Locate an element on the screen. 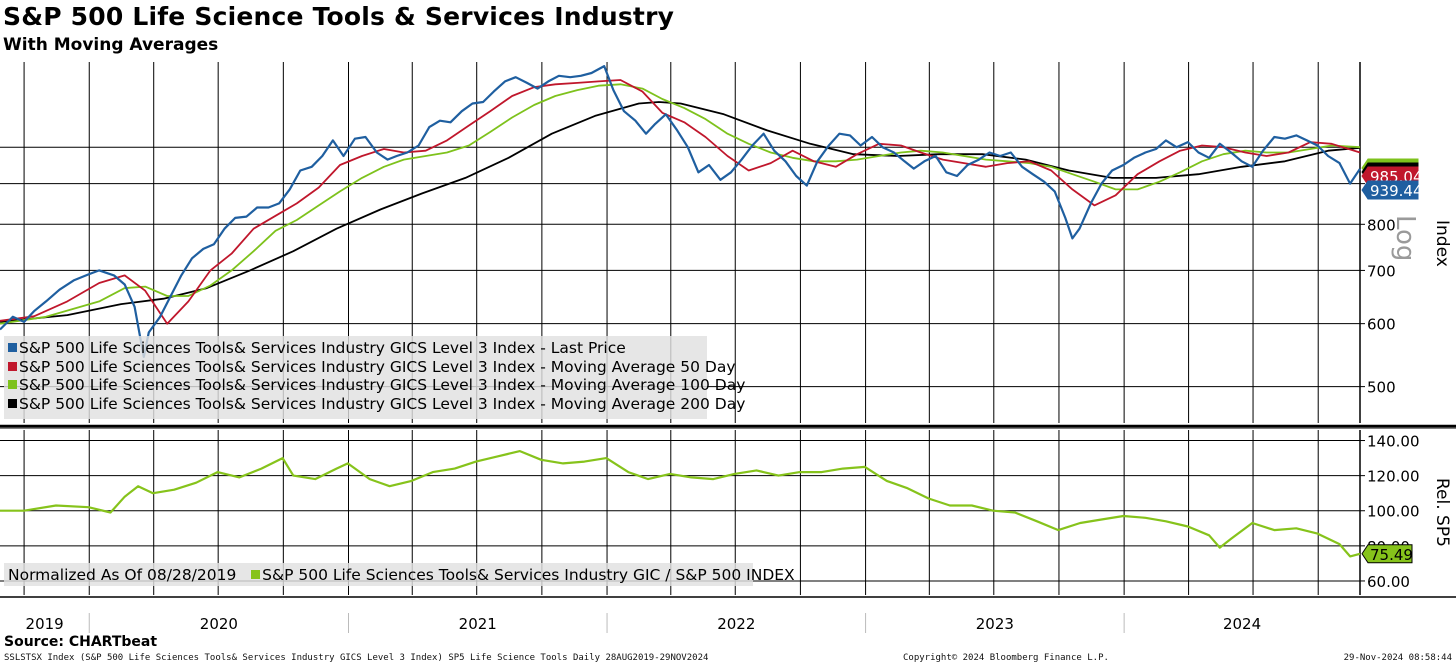 The width and height of the screenshot is (1456, 666). x-tick-label: 2021 is located at coordinates (478, 624).